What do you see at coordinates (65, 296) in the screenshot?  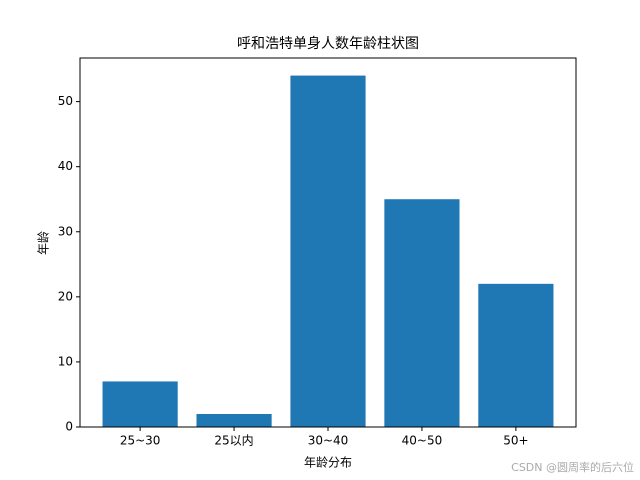 I see `y-tick-label: 20` at bounding box center [65, 296].